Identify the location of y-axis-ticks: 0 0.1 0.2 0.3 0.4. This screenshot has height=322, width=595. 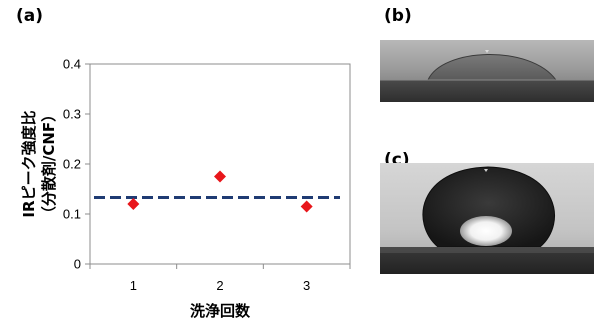
(76, 164).